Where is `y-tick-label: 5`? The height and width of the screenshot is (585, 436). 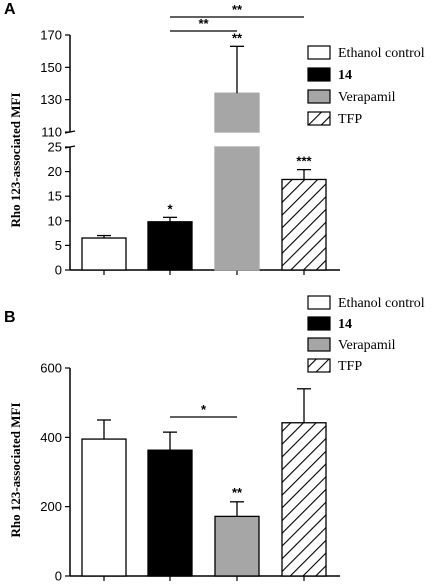
y-tick-label: 5 is located at coordinates (58, 245).